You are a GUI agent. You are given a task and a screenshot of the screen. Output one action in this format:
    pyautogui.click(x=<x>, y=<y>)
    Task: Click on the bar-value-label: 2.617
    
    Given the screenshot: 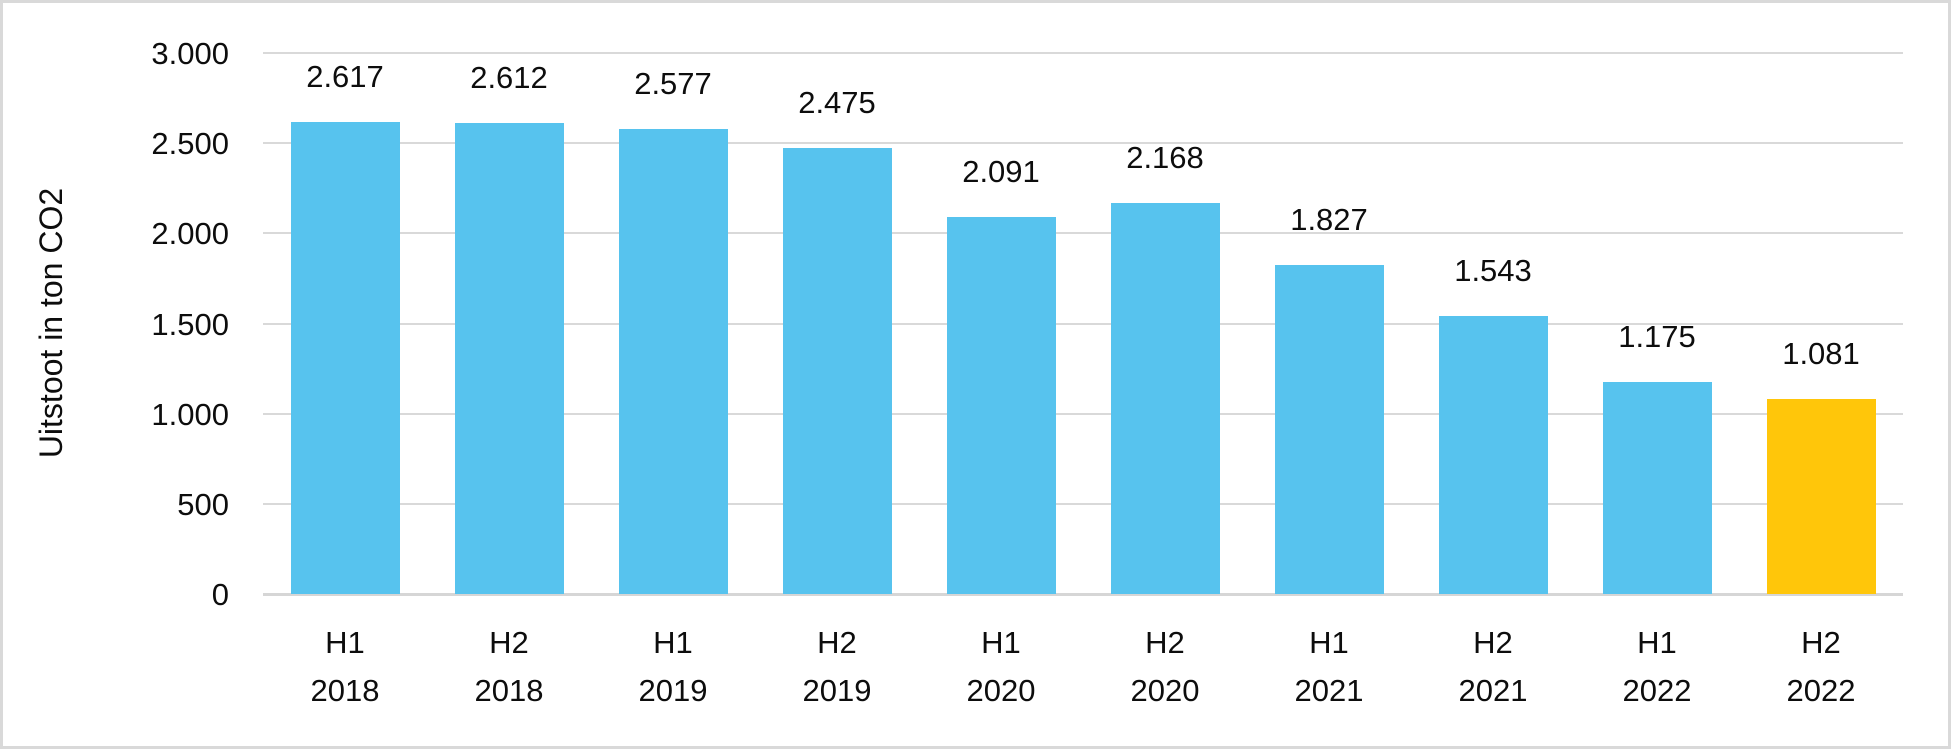 What is the action you would take?
    pyautogui.click(x=345, y=77)
    